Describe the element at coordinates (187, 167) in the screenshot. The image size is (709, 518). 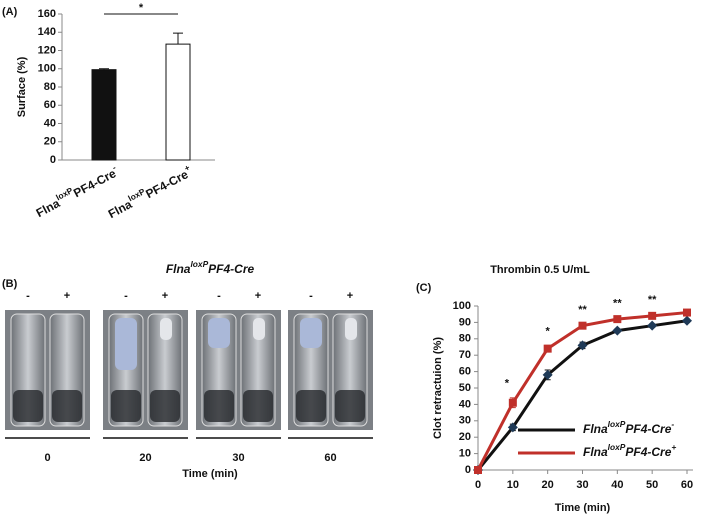
I see `x-tick-label-part: +` at that location.